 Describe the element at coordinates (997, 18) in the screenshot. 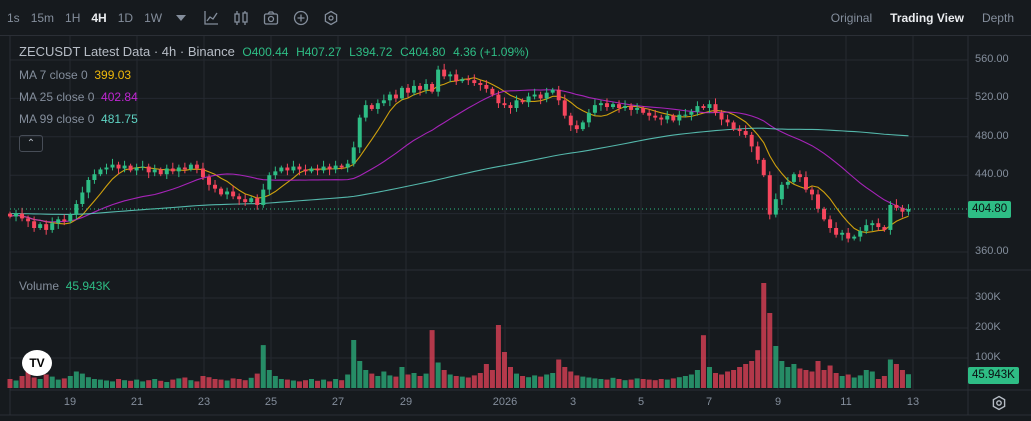

I see `view-depth: Depth` at that location.